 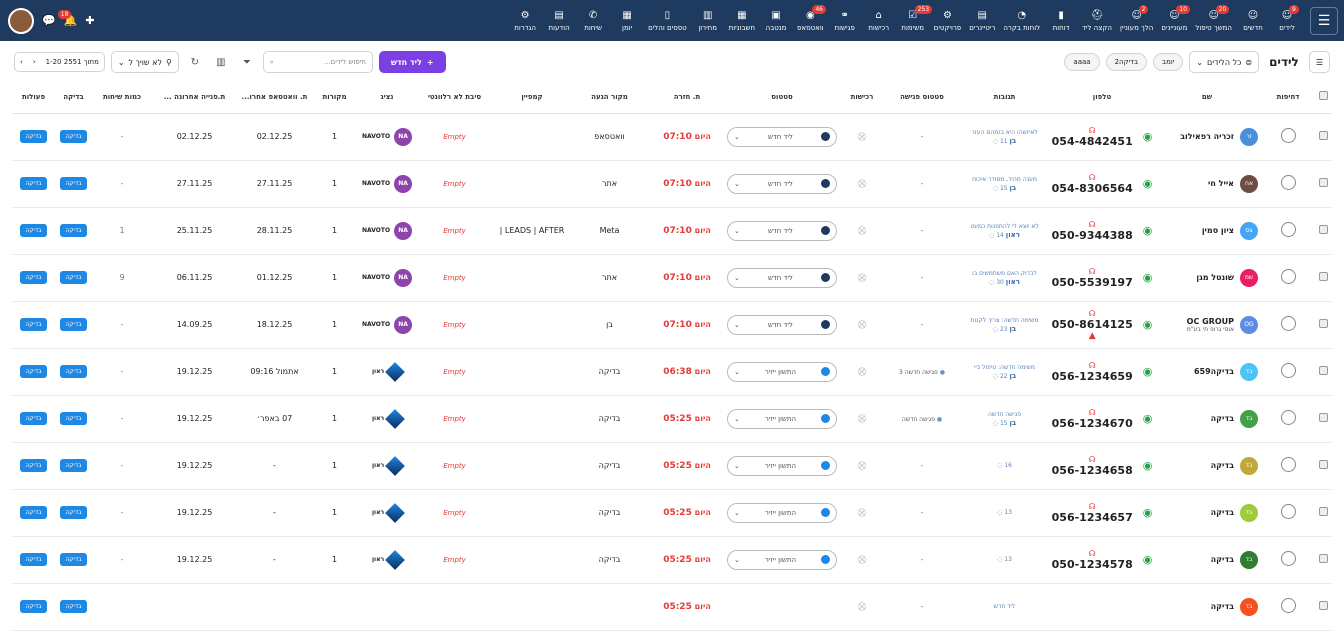 I want to click on new-lead-button: + ליד חדש, so click(x=412, y=62).